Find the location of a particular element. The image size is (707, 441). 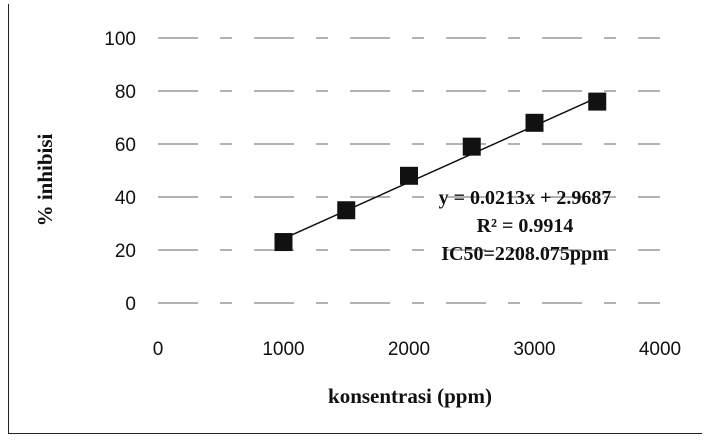

y-tick-label: 40 is located at coordinates (125, 198).